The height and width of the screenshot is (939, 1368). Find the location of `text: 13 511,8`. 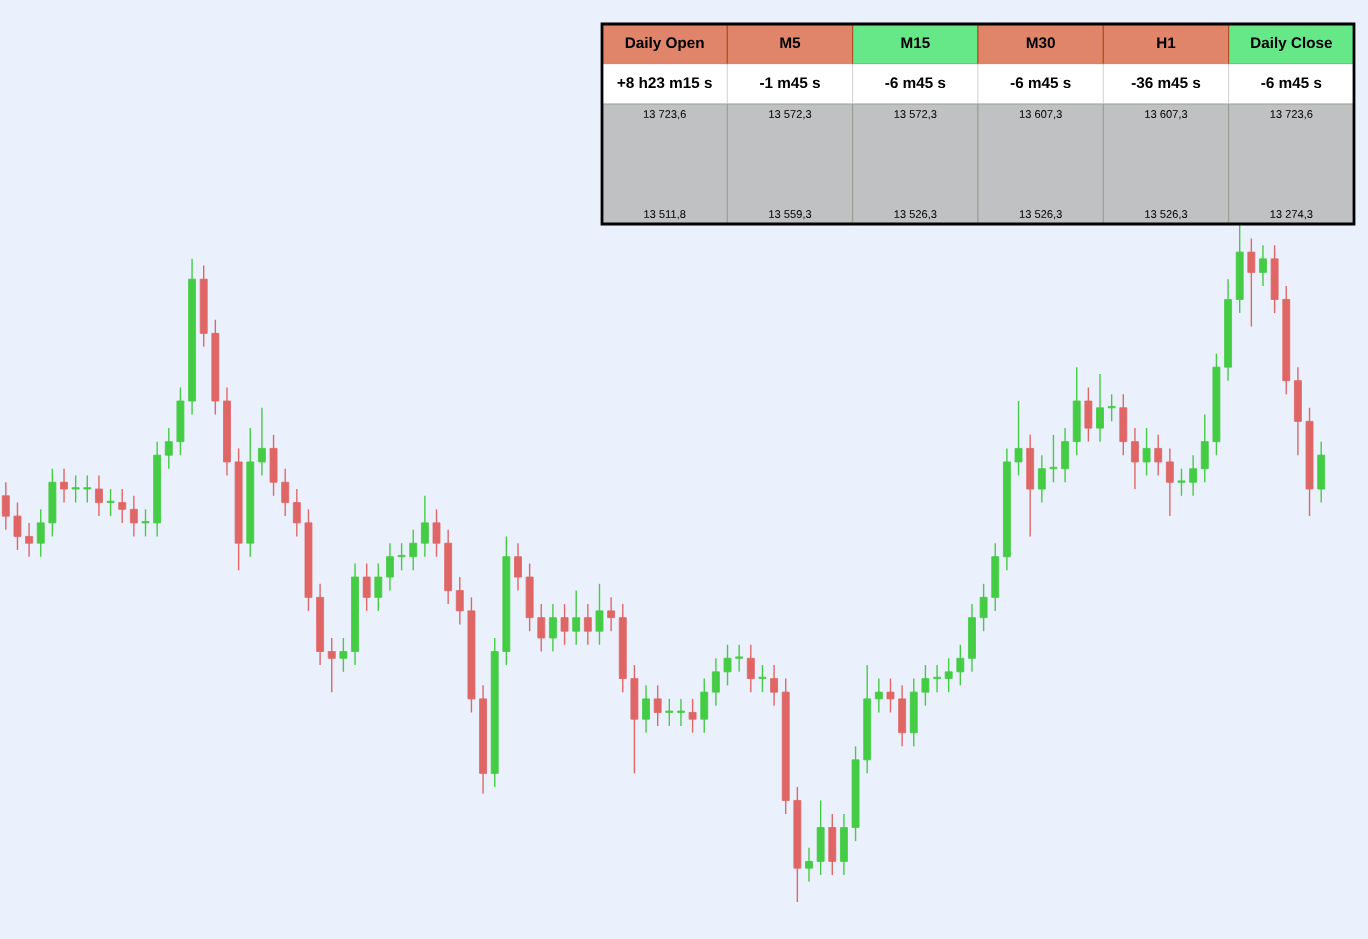

text: 13 511,8 is located at coordinates (665, 215).